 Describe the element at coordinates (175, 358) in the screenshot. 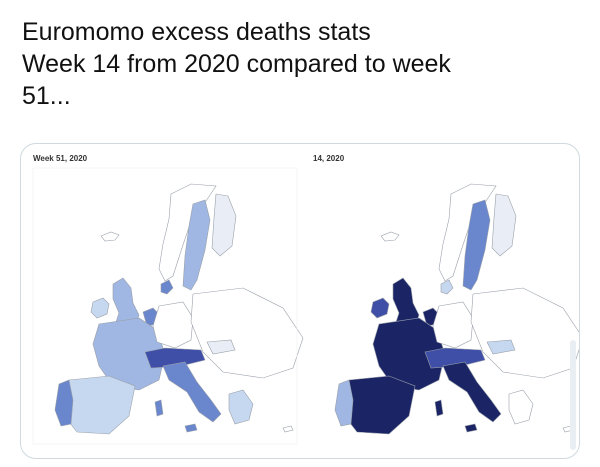

I see `switzerland-austria` at that location.